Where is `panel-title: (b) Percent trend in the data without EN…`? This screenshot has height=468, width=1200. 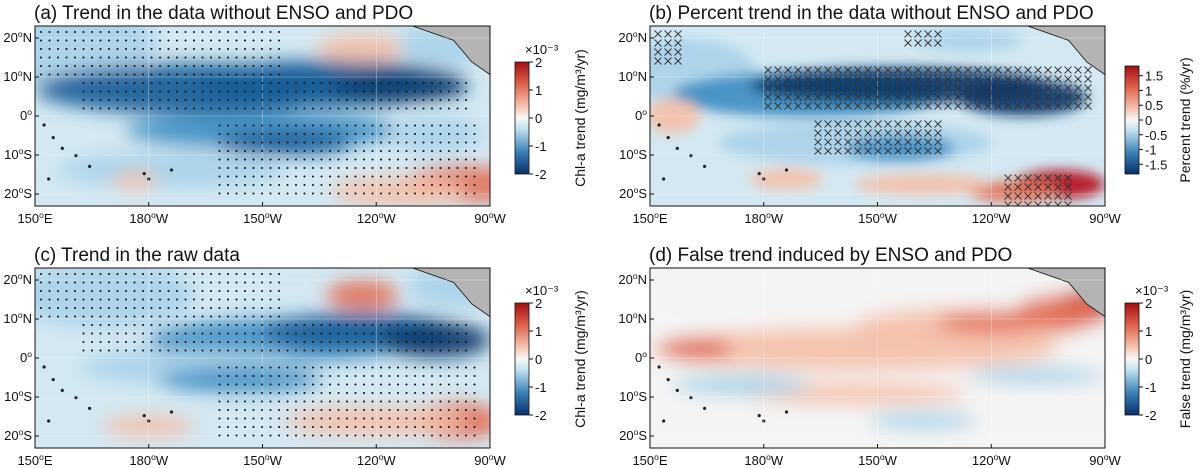
panel-title: (b) Percent trend in the data without EN… is located at coordinates (871, 13).